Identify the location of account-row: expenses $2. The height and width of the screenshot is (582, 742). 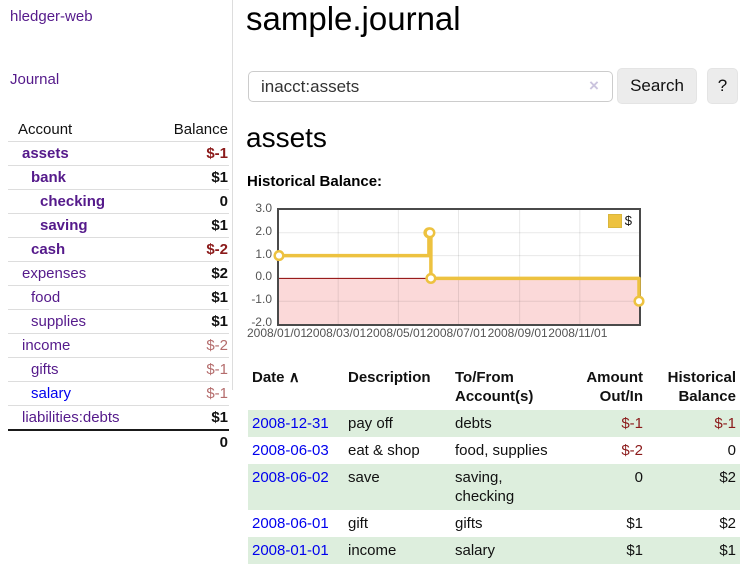
(118, 273).